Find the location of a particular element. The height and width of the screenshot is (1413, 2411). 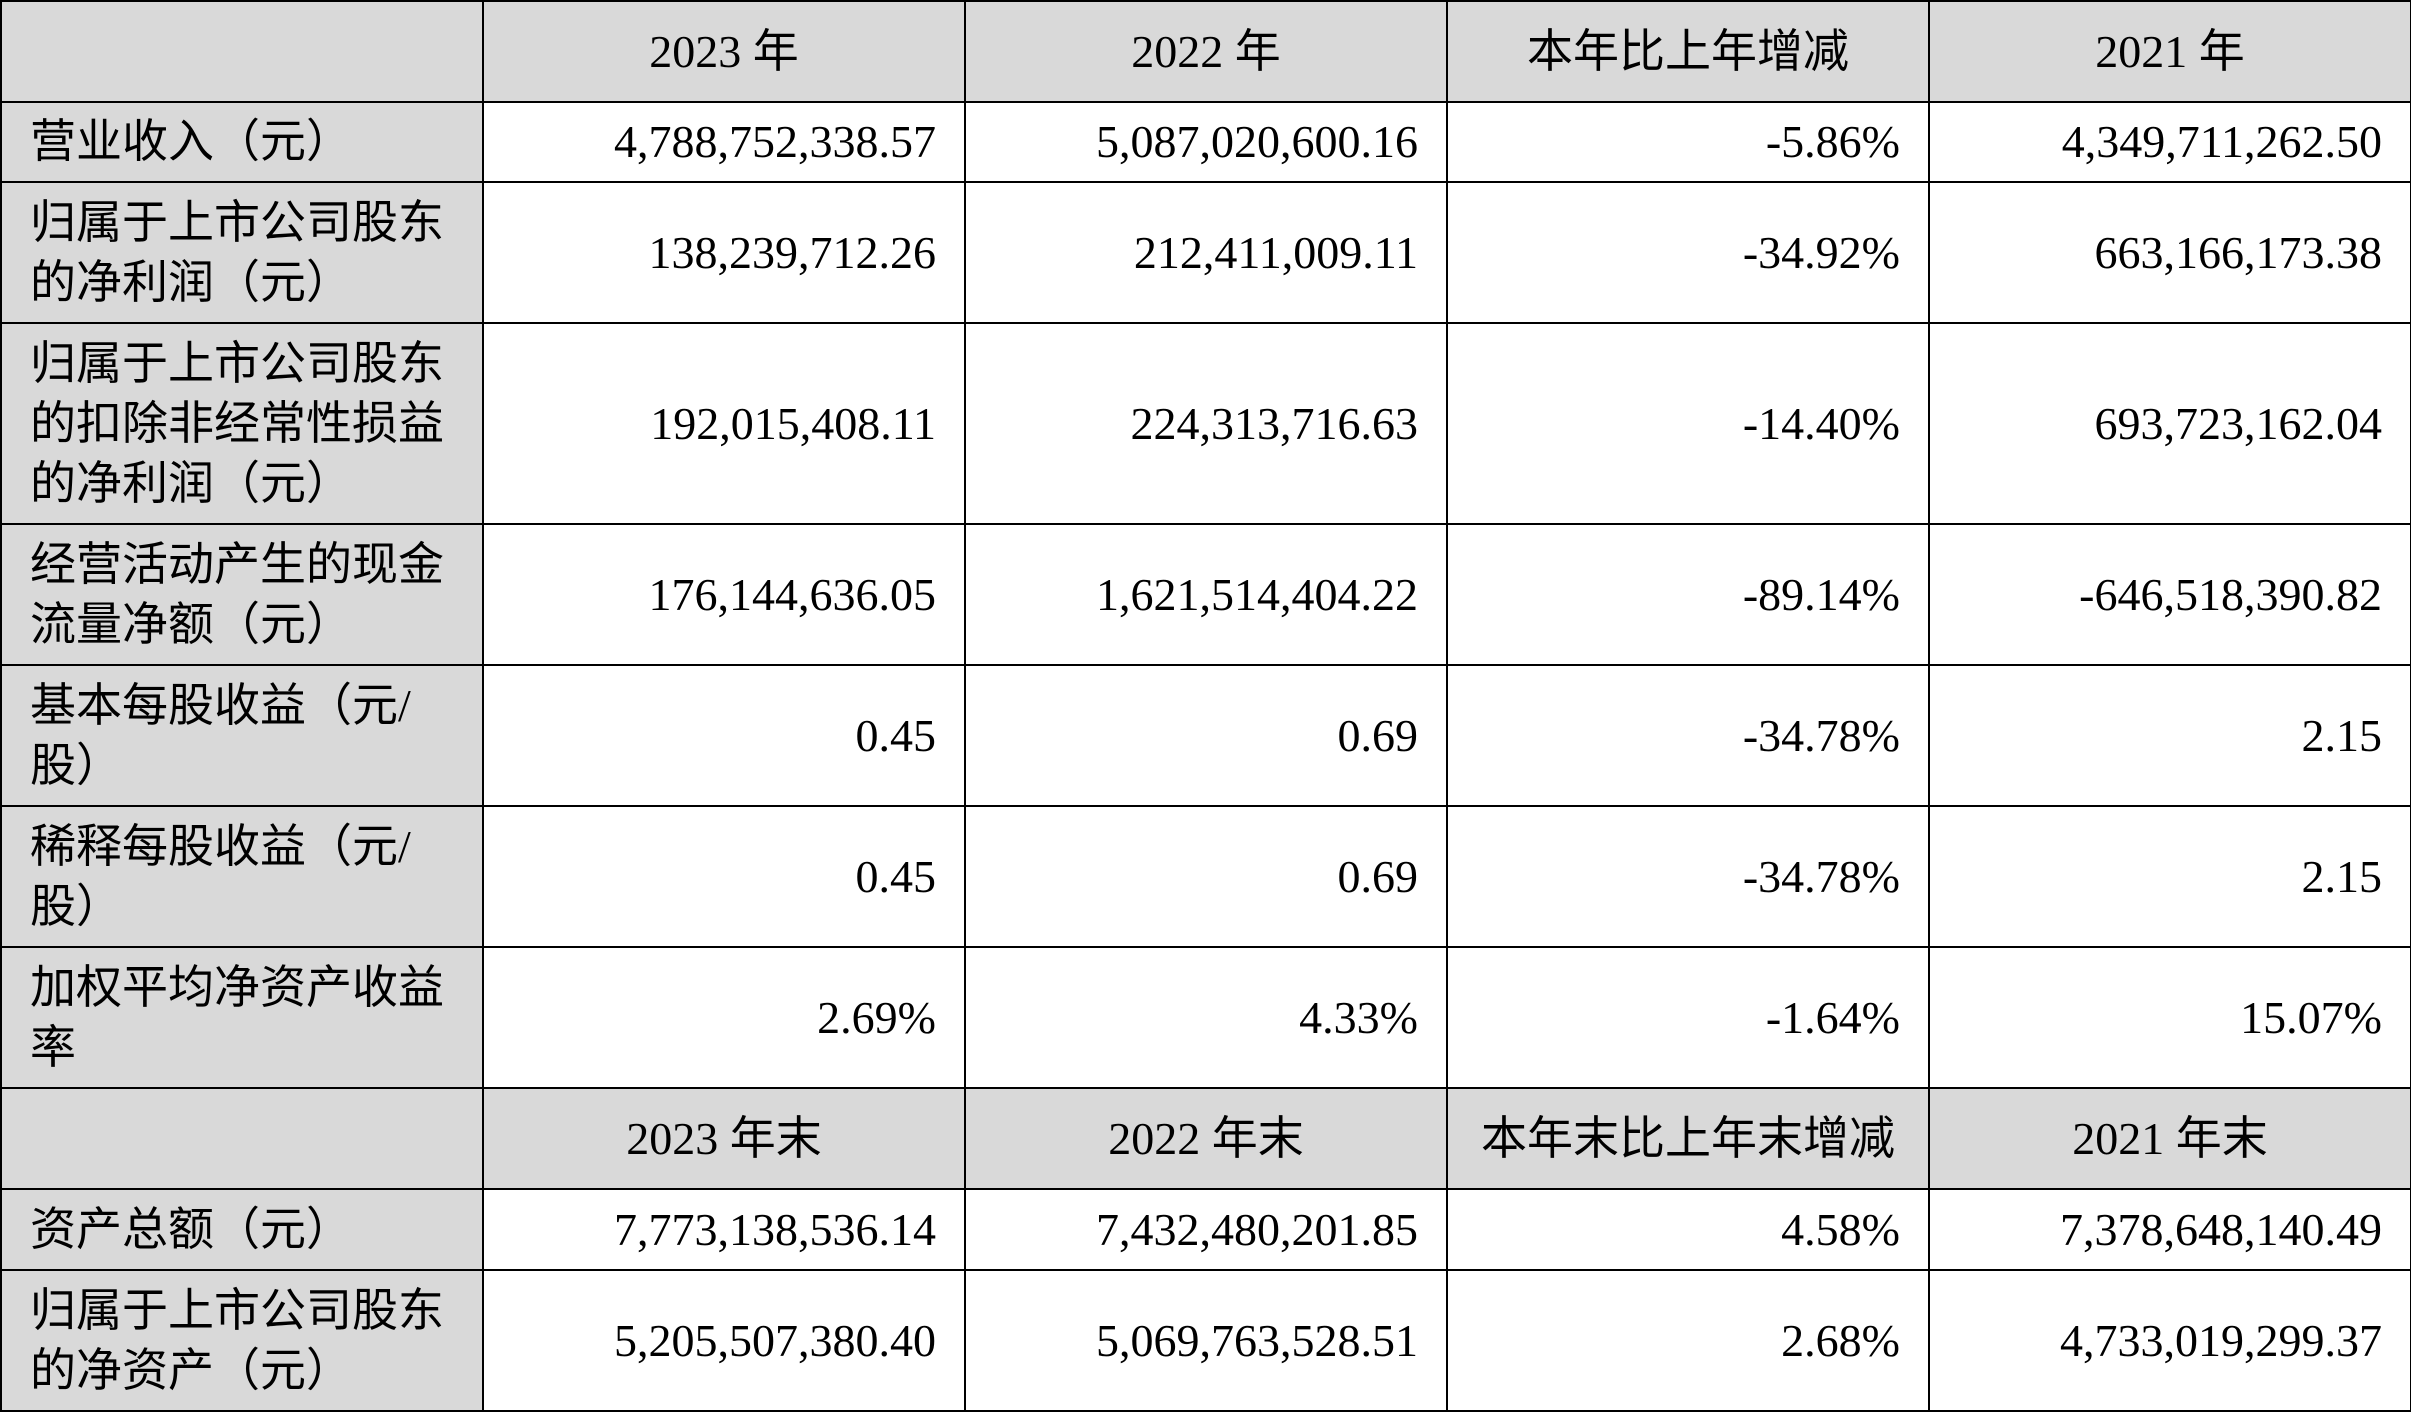

header-2022: 2022 年 is located at coordinates (1206, 51).